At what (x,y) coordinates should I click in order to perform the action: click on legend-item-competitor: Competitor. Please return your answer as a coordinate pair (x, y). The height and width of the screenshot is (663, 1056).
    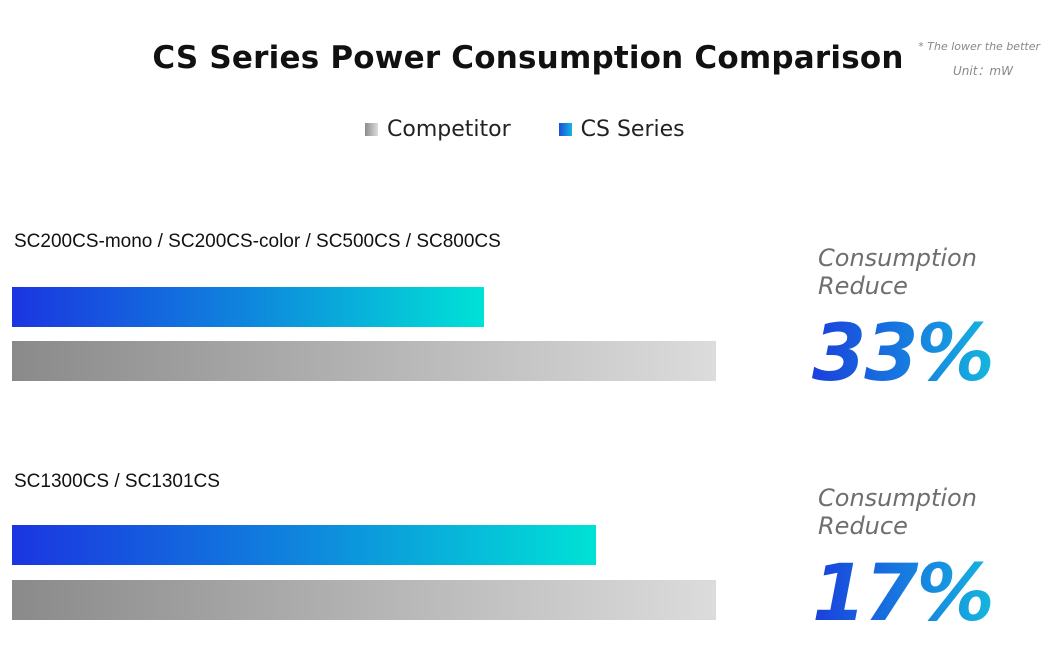
    Looking at the image, I should click on (438, 129).